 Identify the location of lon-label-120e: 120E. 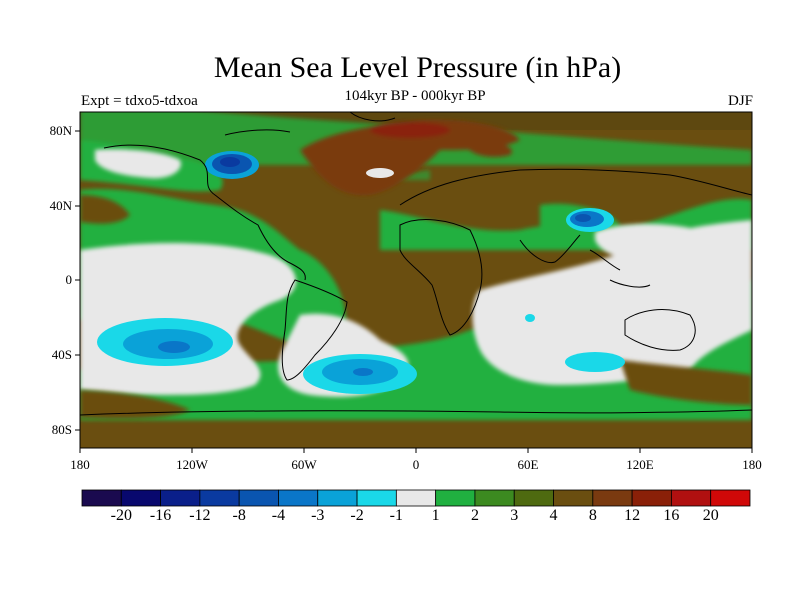
(640, 464).